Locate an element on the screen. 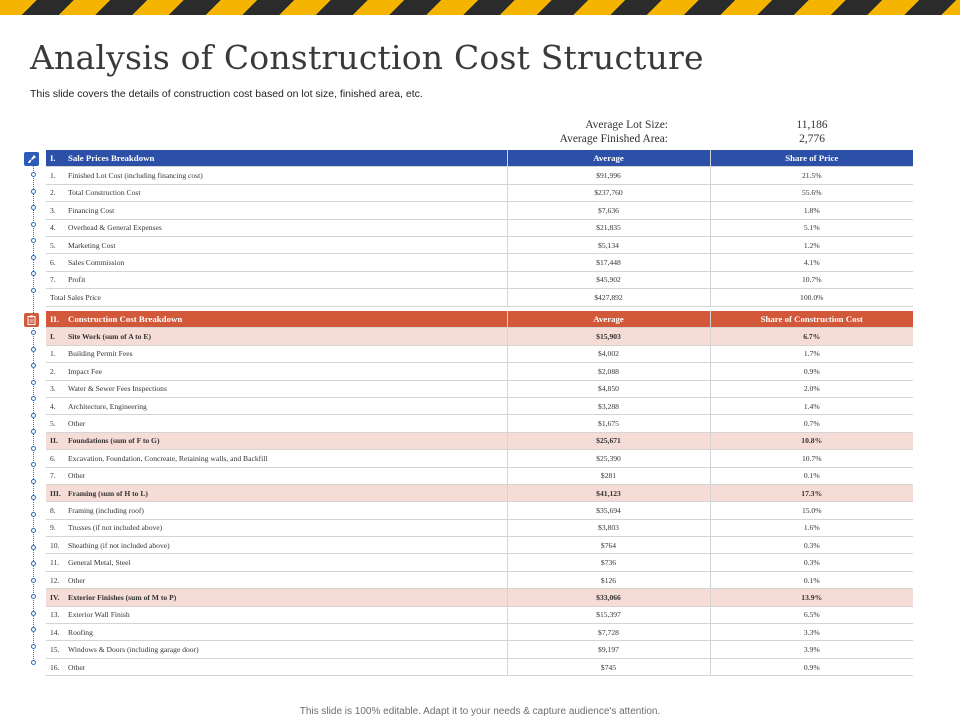  row-label: Exterior Wall Finish is located at coordinates (99, 615).